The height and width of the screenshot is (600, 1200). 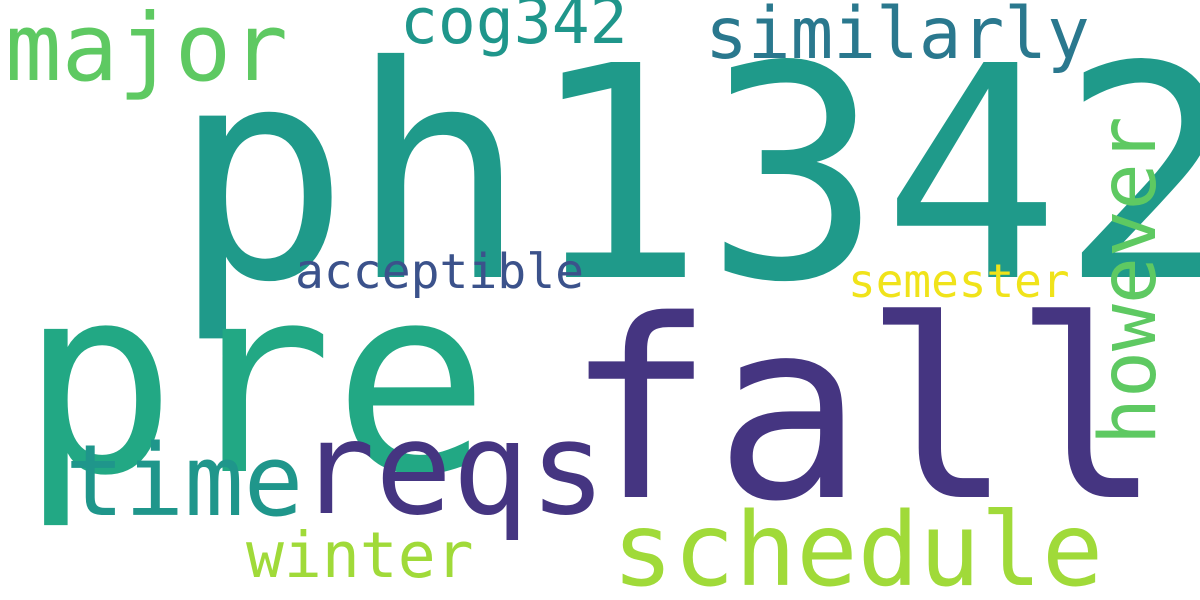 I want to click on word-acceptible: acceptible, so click(x=439, y=272).